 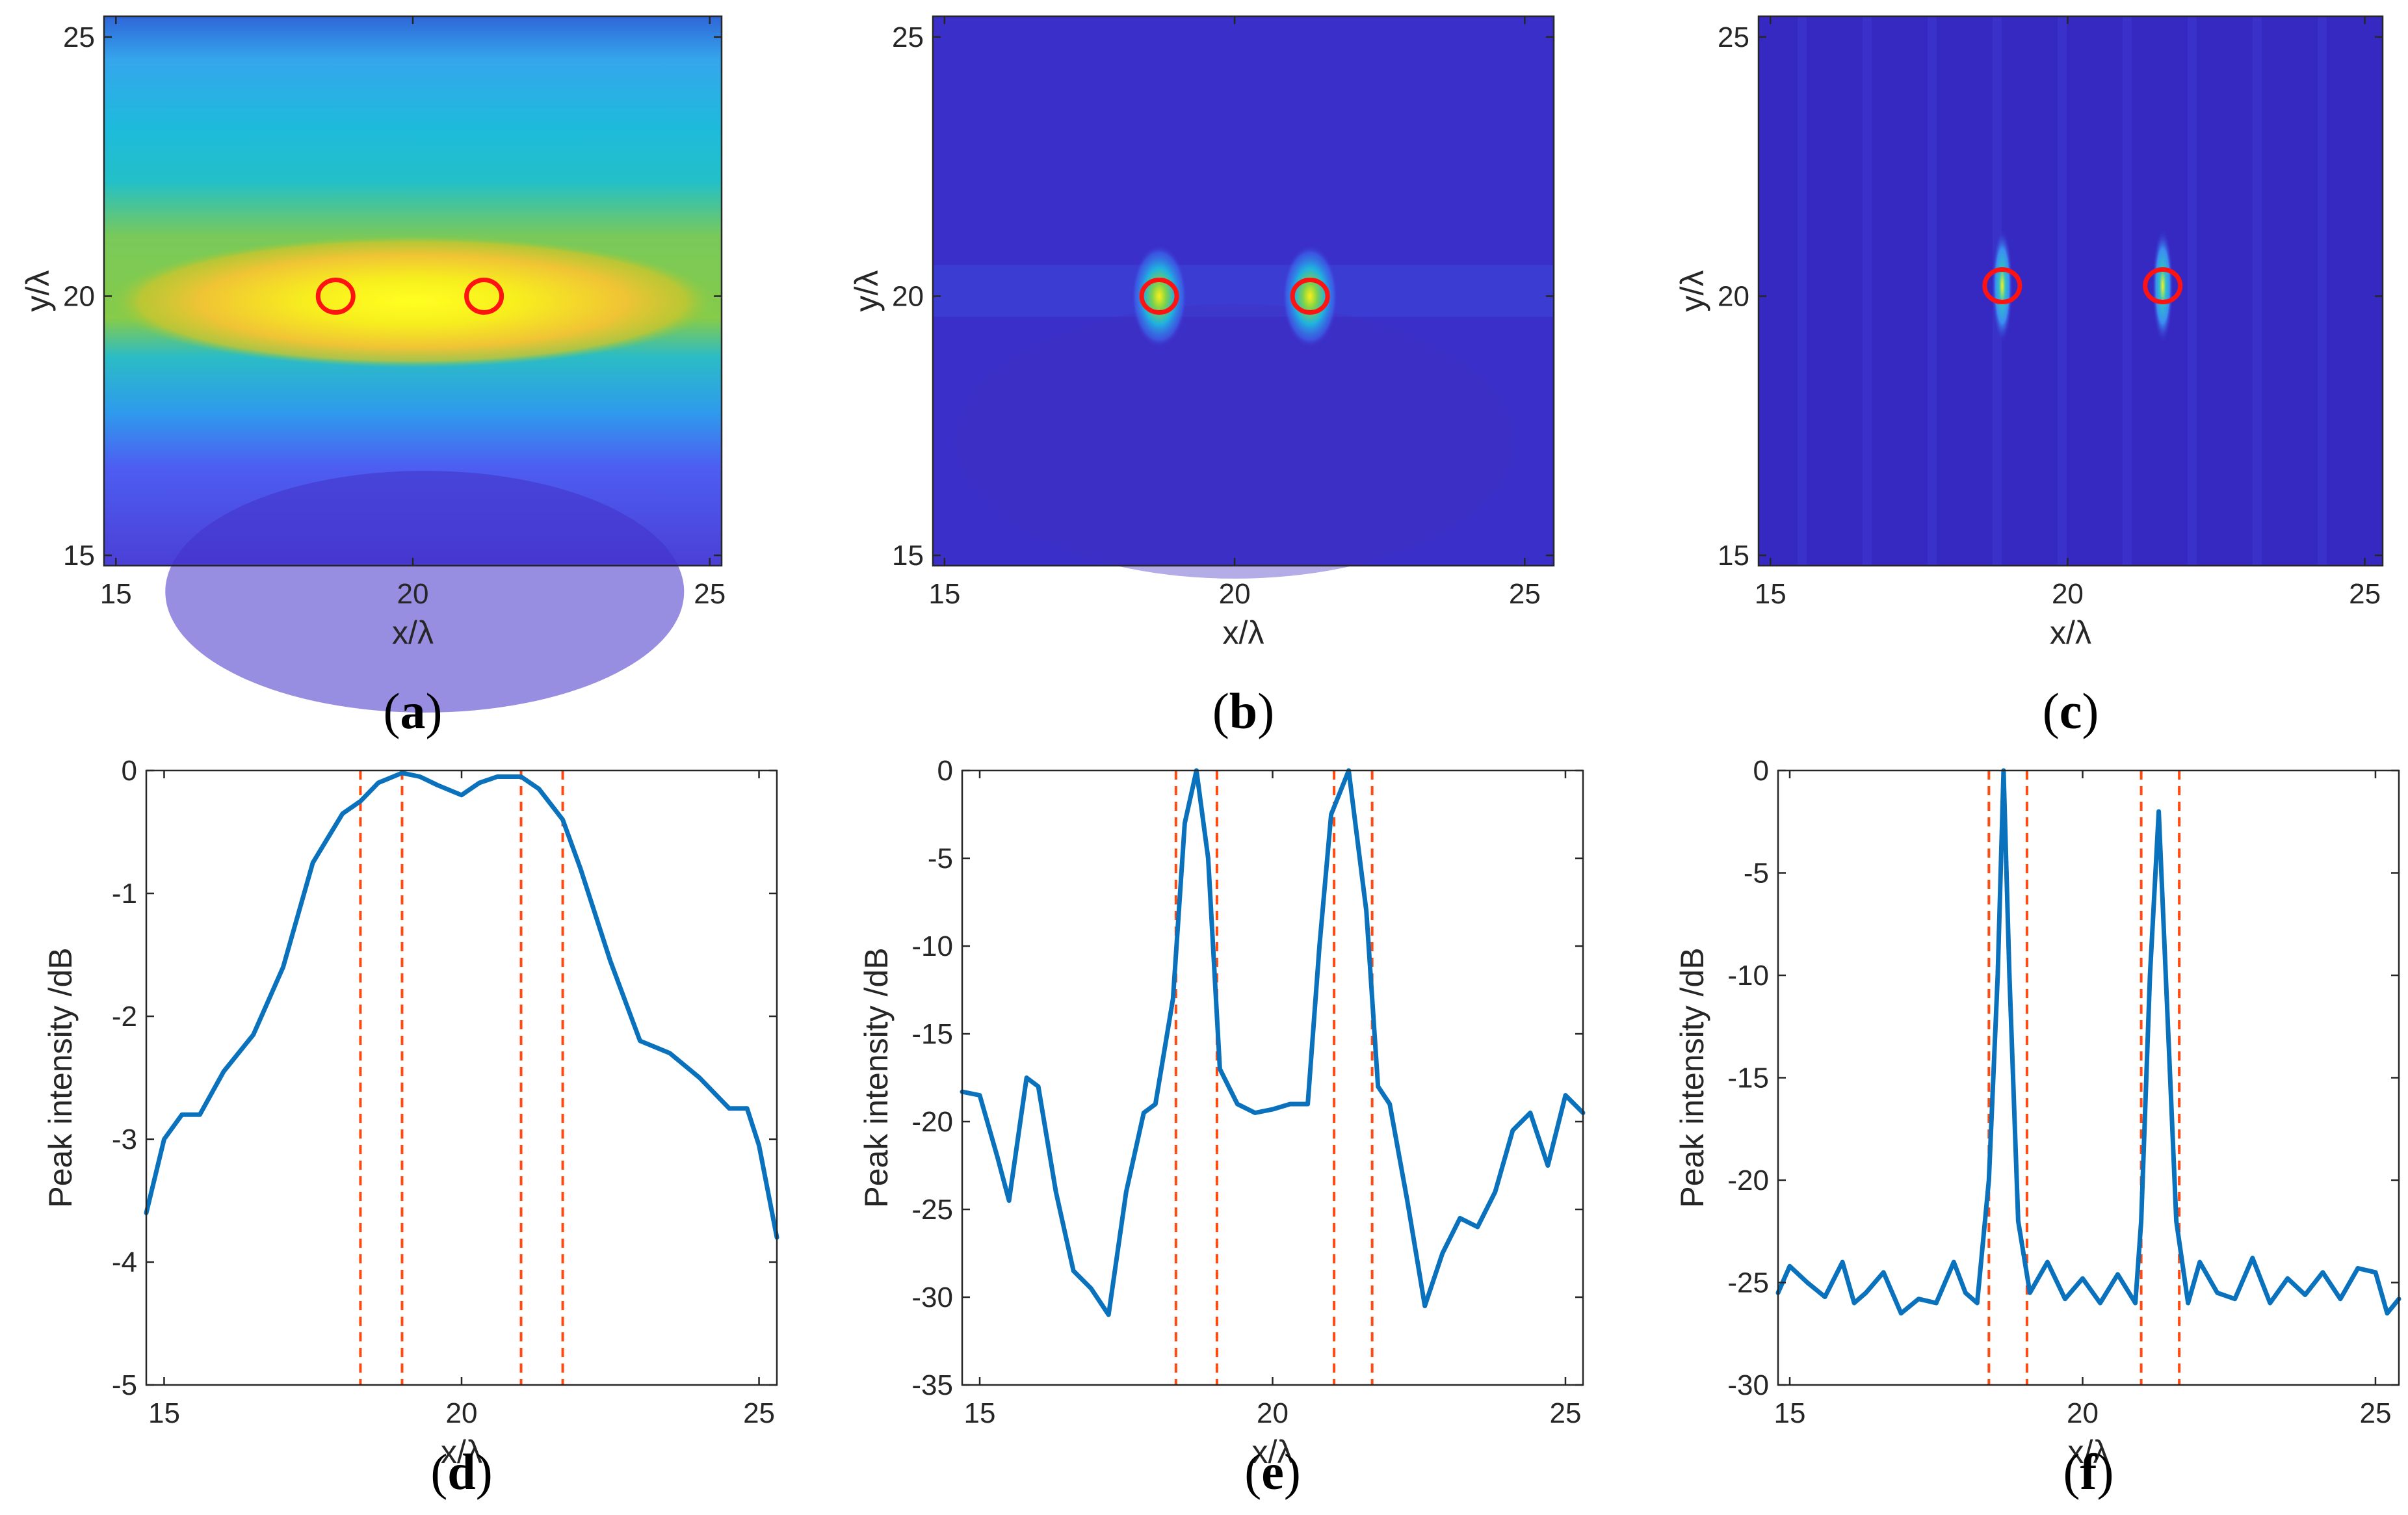 I want to click on caption-letter: c, so click(x=2071, y=711).